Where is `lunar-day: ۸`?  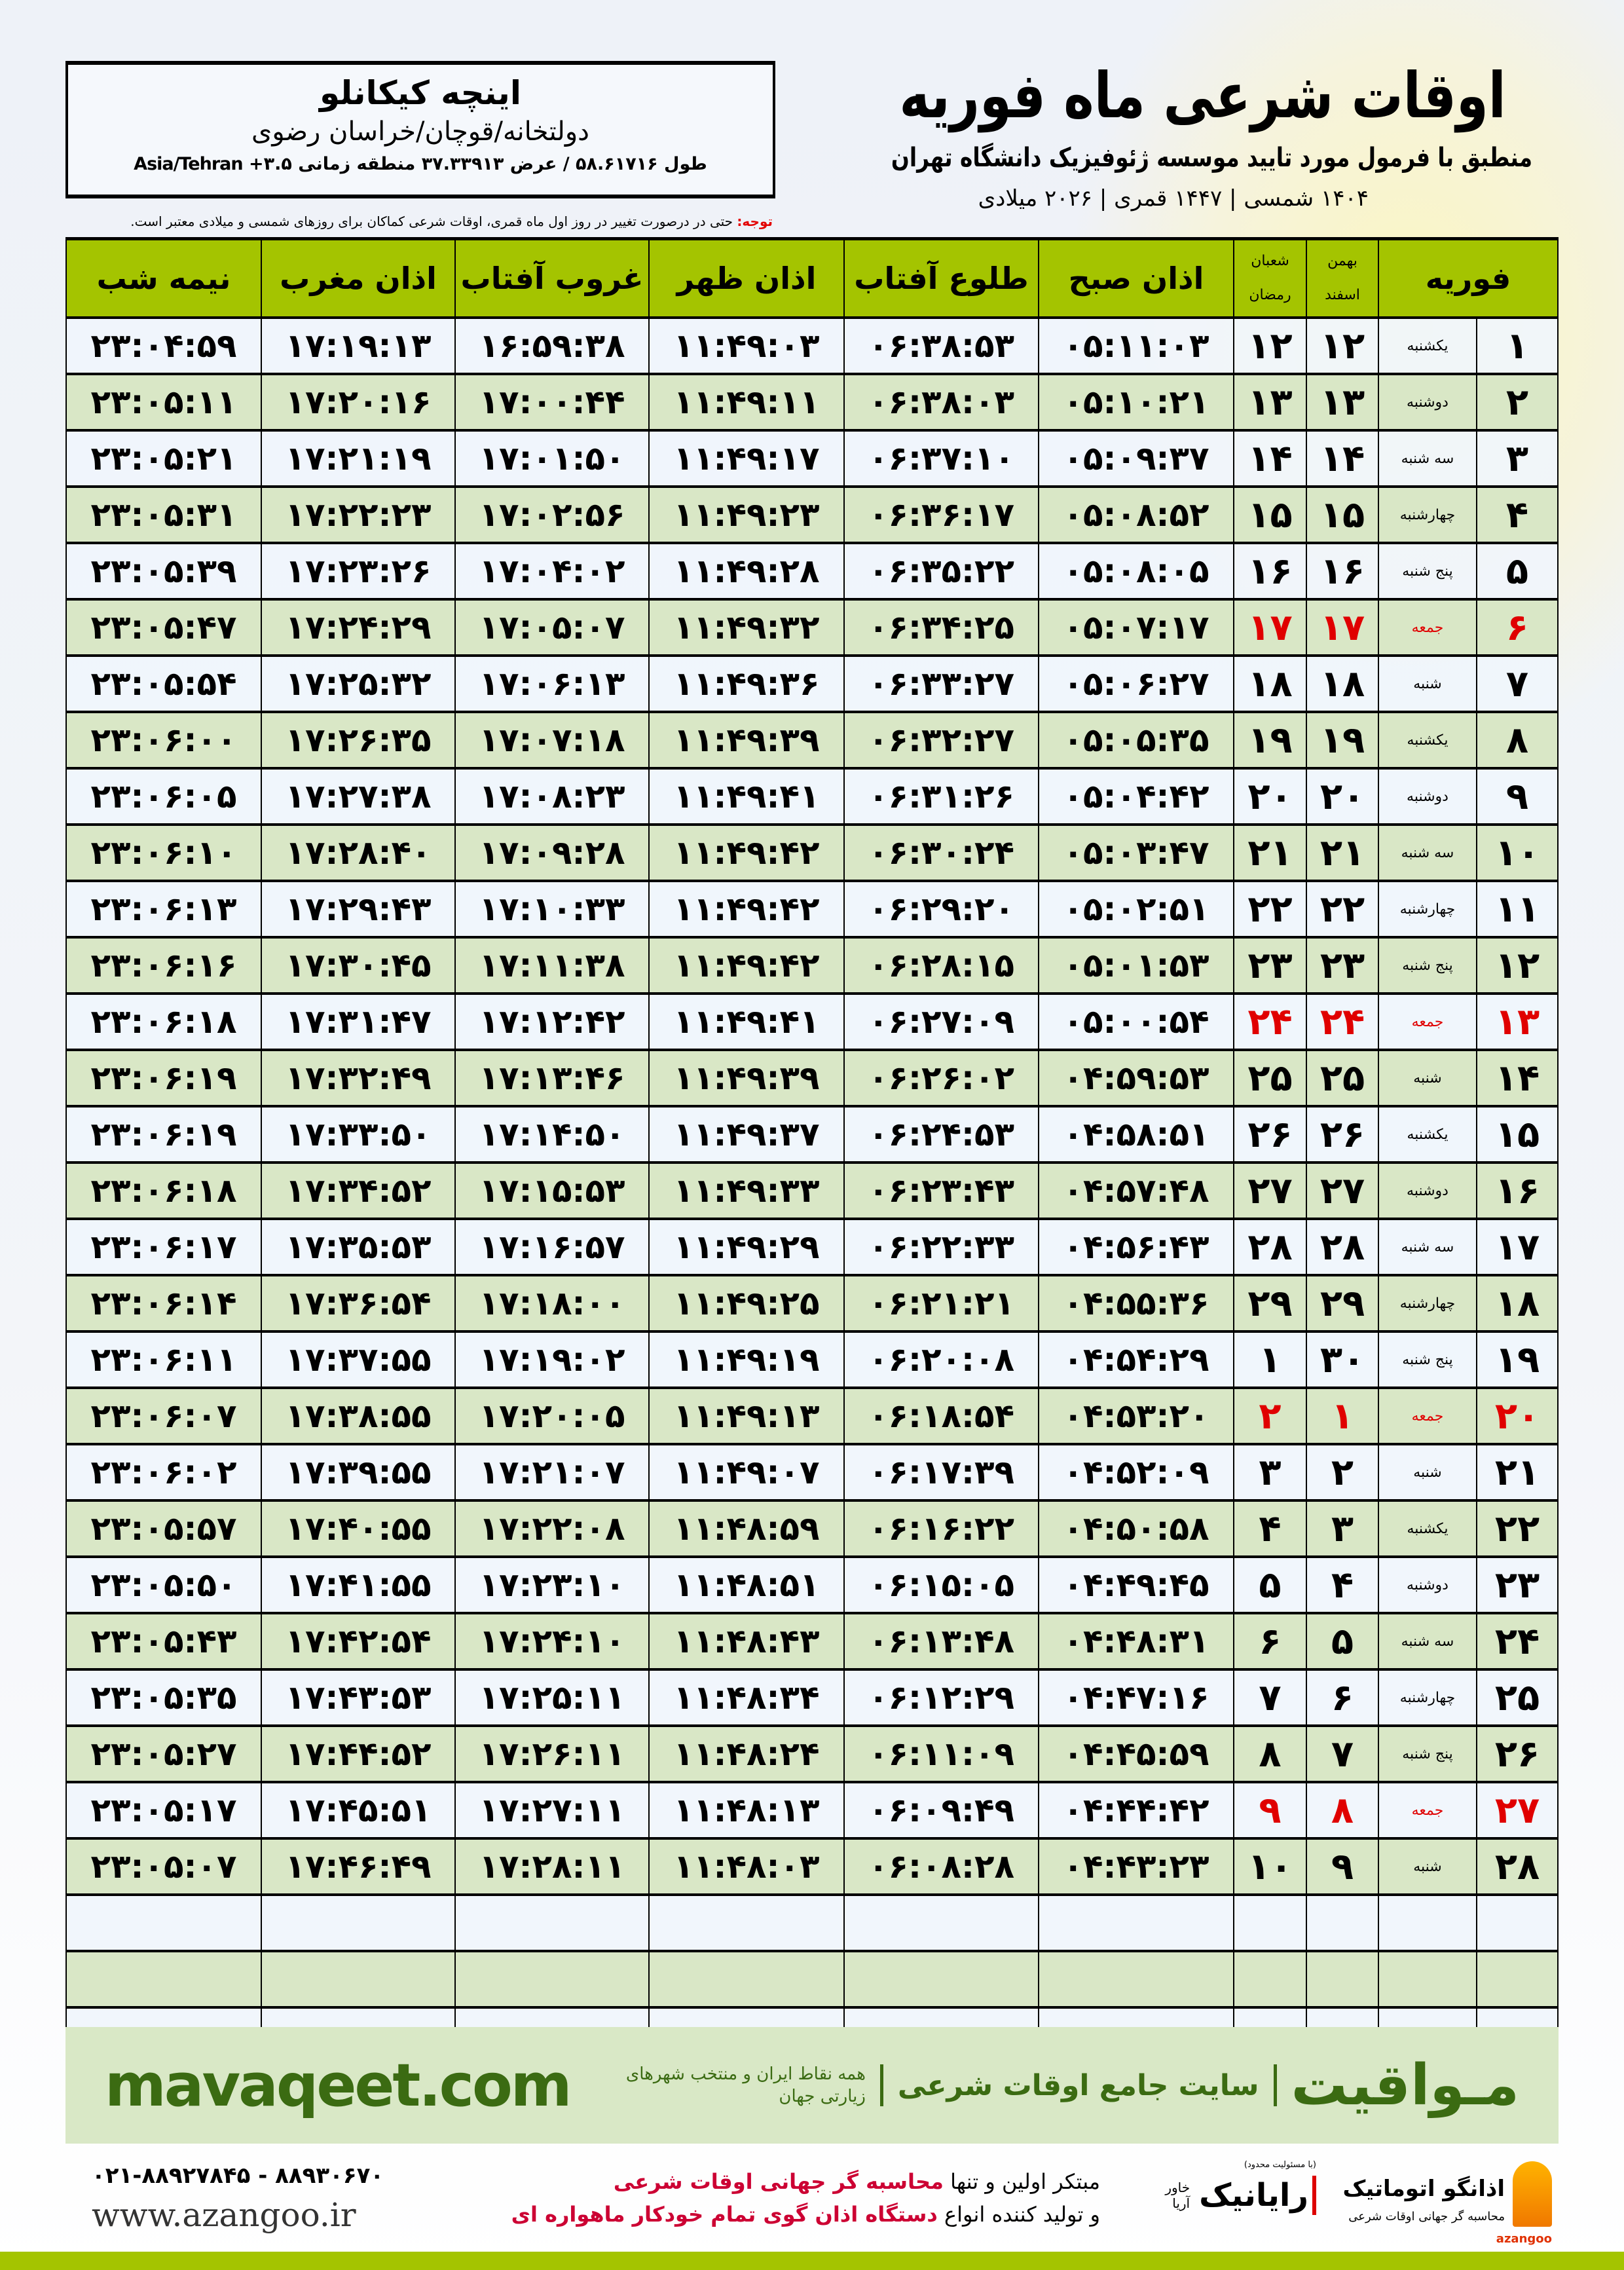 lunar-day: ۸ is located at coordinates (1270, 1754).